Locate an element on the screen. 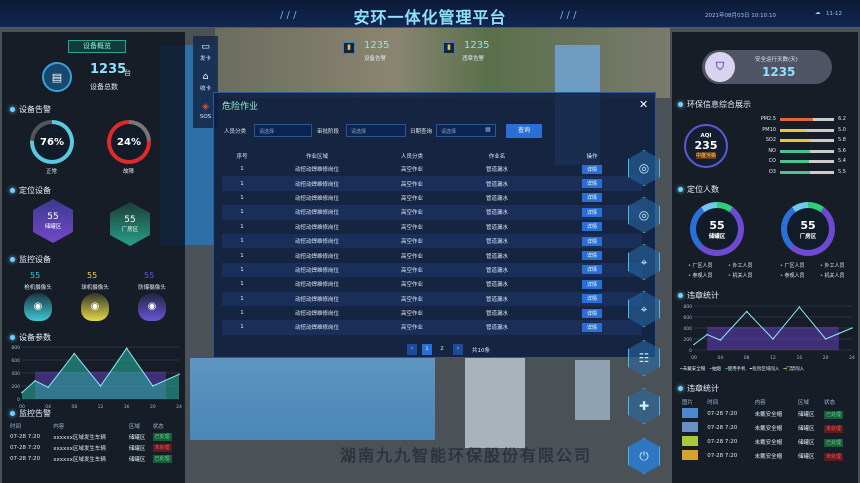 The width and height of the screenshot is (860, 483). people-legend-item: • 机关人员 is located at coordinates (832, 276).